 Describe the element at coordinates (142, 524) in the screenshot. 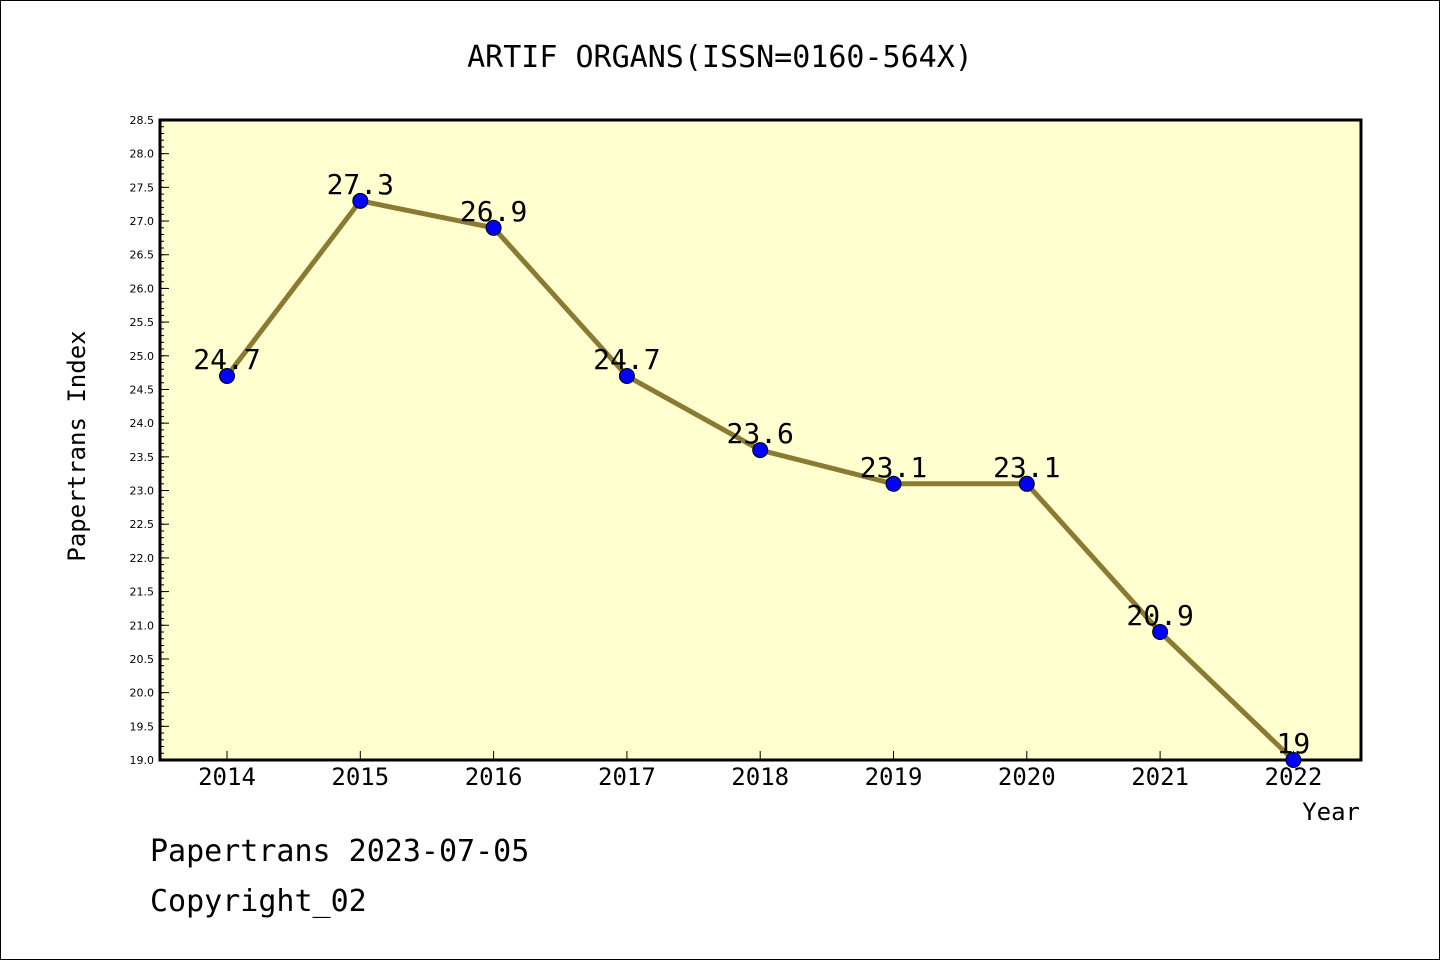

I see `y-tick-label: 22.5` at that location.